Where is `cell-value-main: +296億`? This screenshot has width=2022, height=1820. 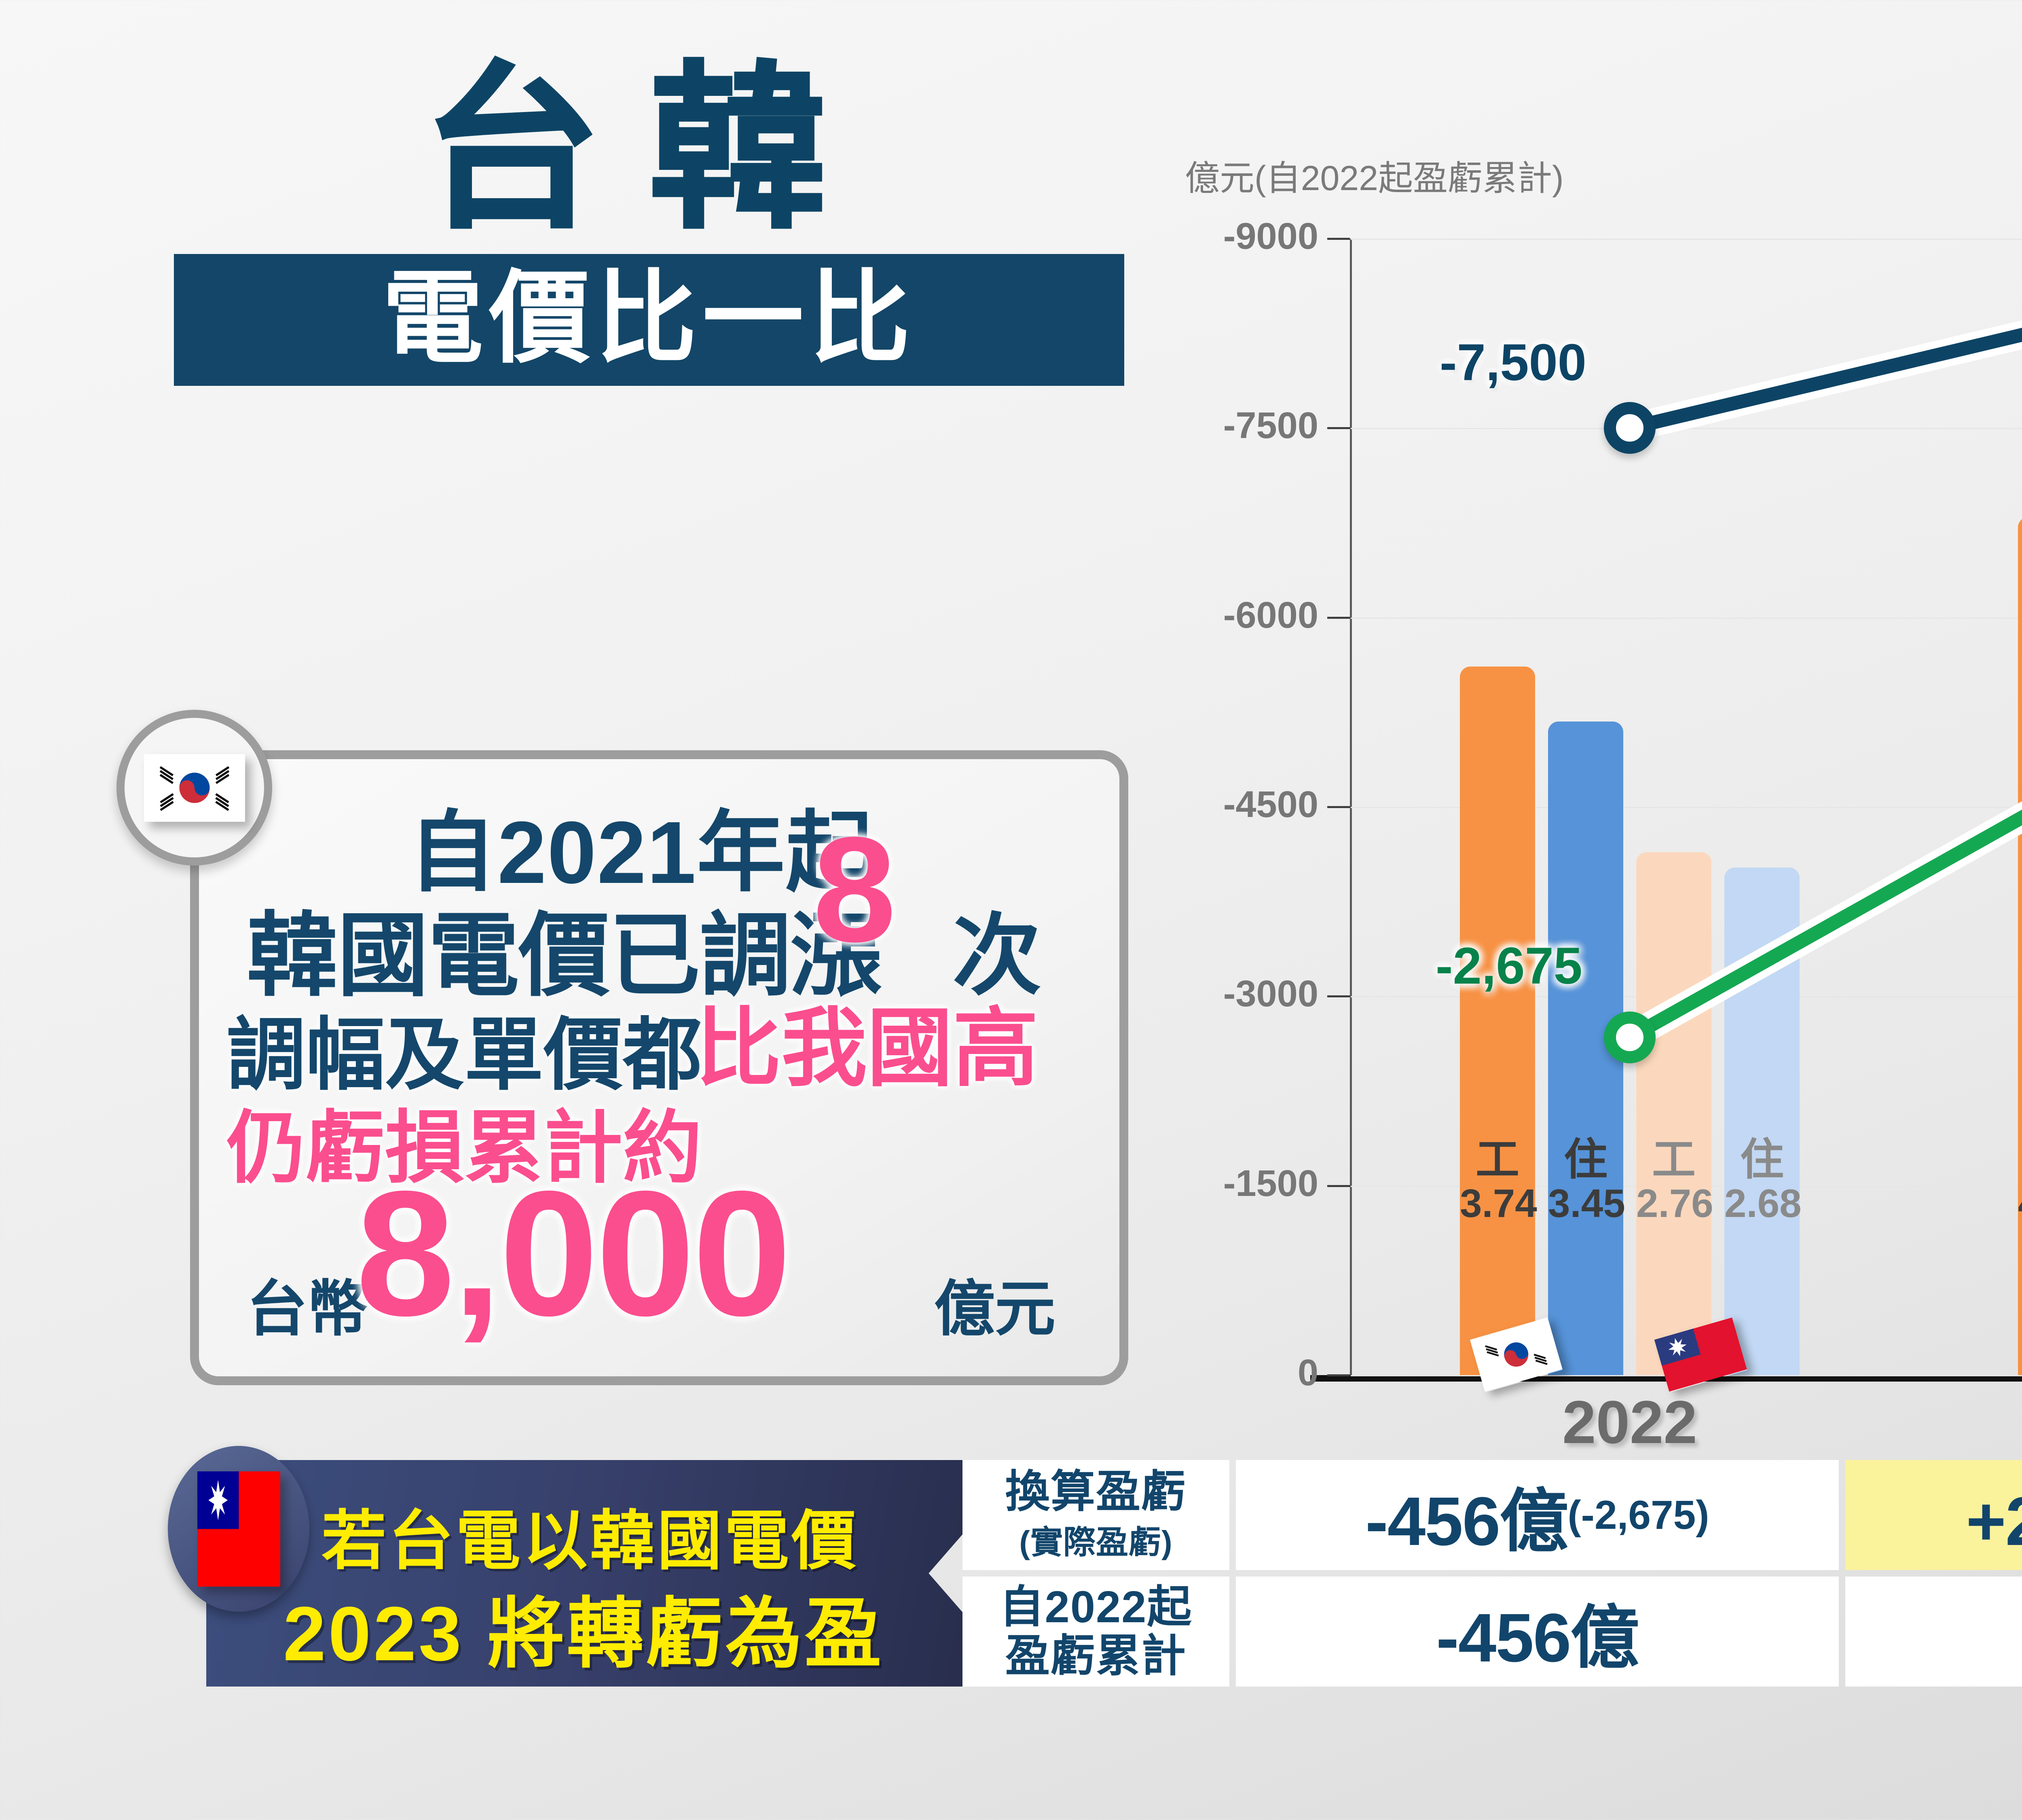
cell-value-main: +296億 is located at coordinates (1994, 1521).